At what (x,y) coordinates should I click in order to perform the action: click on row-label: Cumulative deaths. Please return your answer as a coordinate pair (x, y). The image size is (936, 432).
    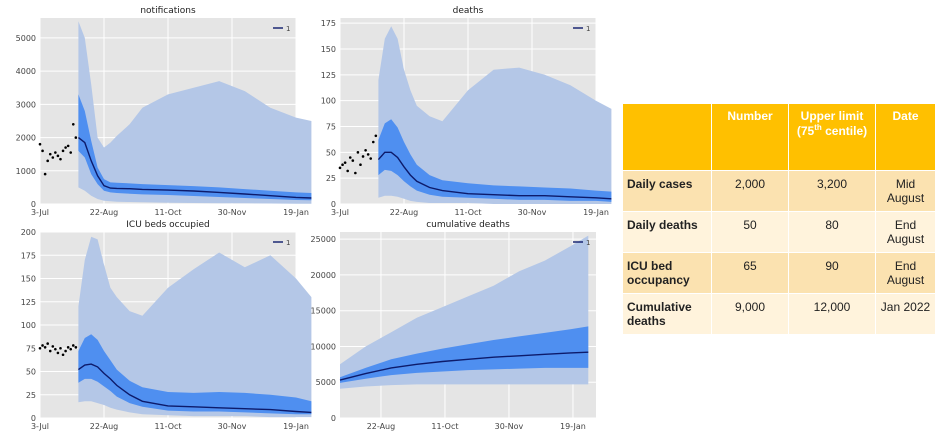
    Looking at the image, I should click on (667, 314).